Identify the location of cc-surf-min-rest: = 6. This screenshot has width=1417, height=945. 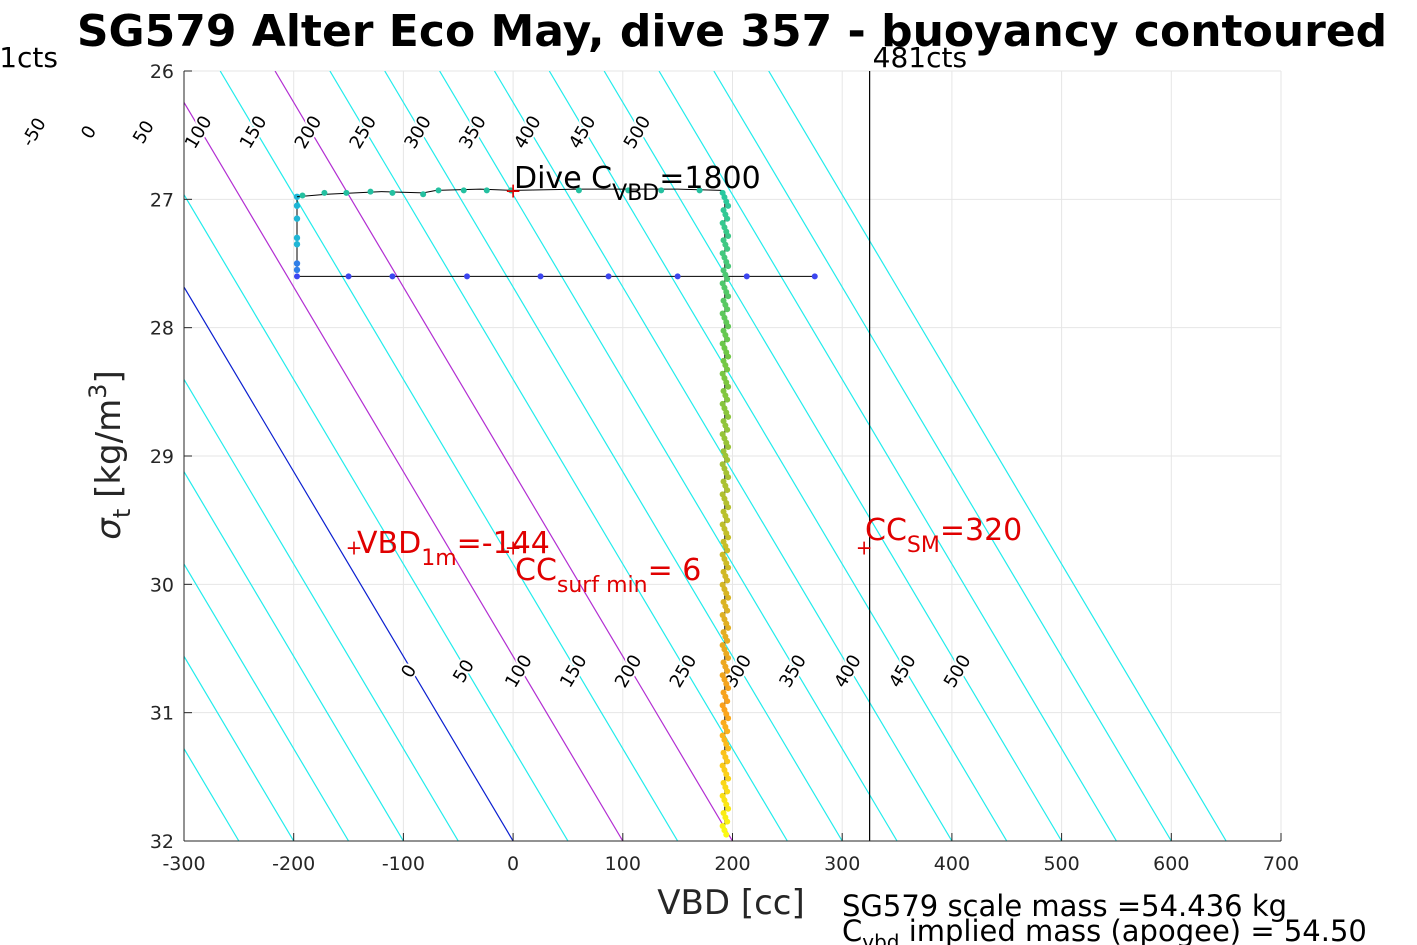
(675, 570).